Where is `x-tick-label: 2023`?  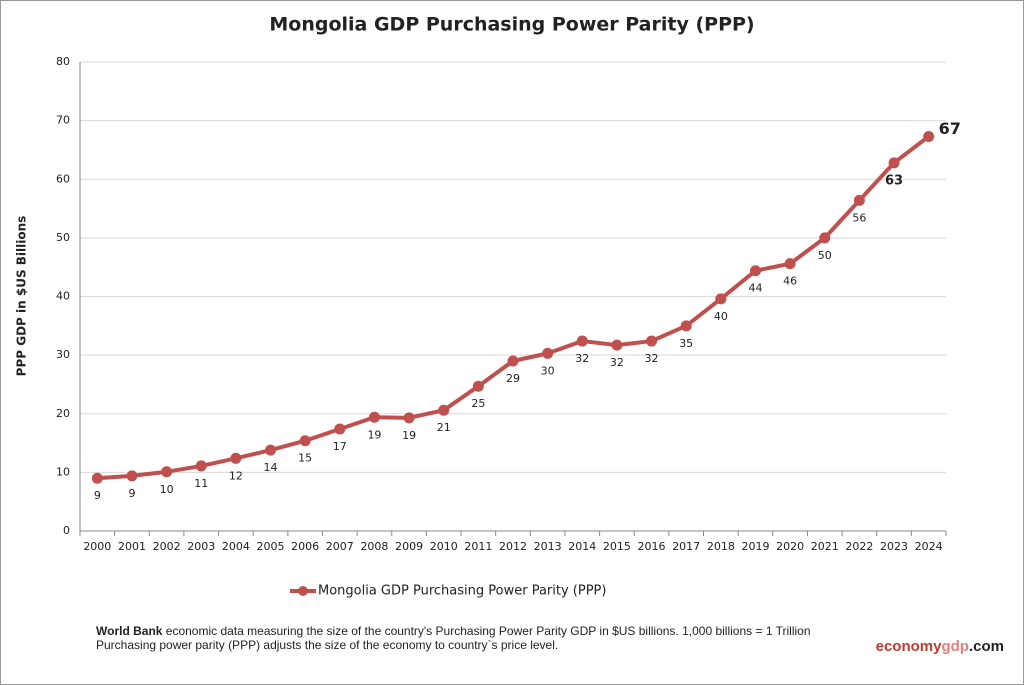 x-tick-label: 2023 is located at coordinates (894, 546).